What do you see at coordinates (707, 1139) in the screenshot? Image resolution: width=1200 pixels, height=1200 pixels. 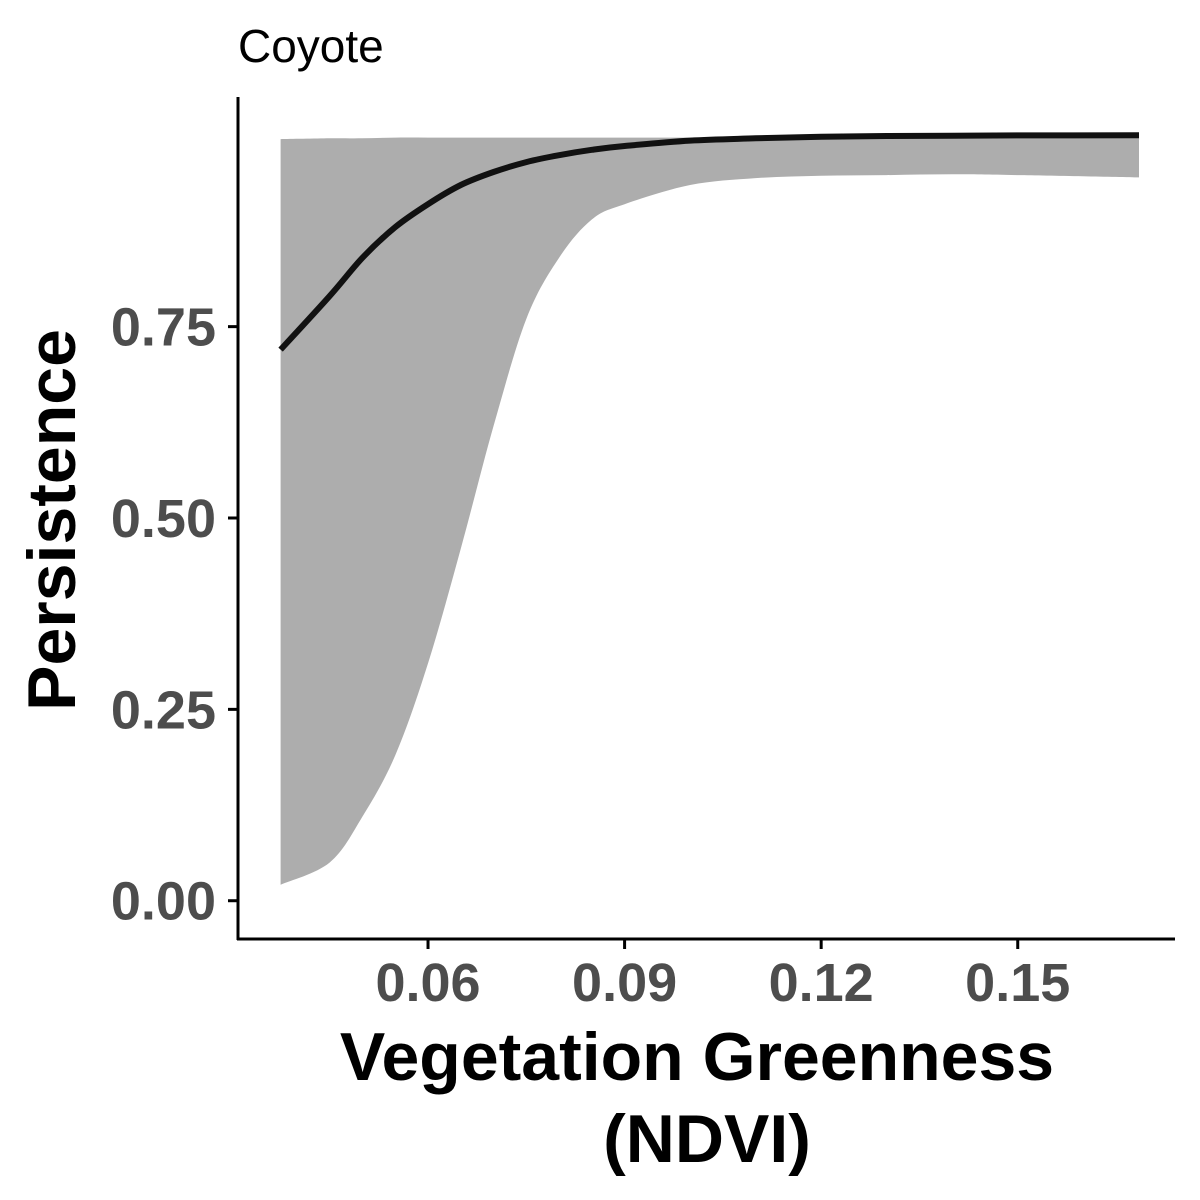 I see `x-axis-title-line2: (NDVI)` at bounding box center [707, 1139].